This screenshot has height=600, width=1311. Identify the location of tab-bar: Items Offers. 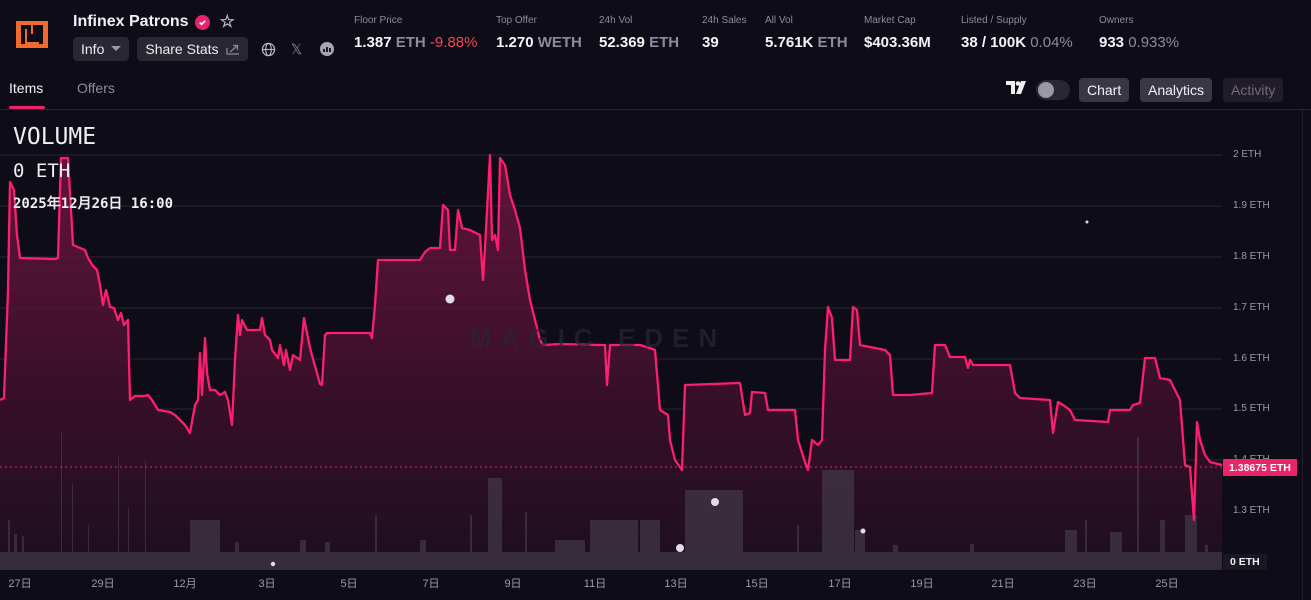
(655, 89).